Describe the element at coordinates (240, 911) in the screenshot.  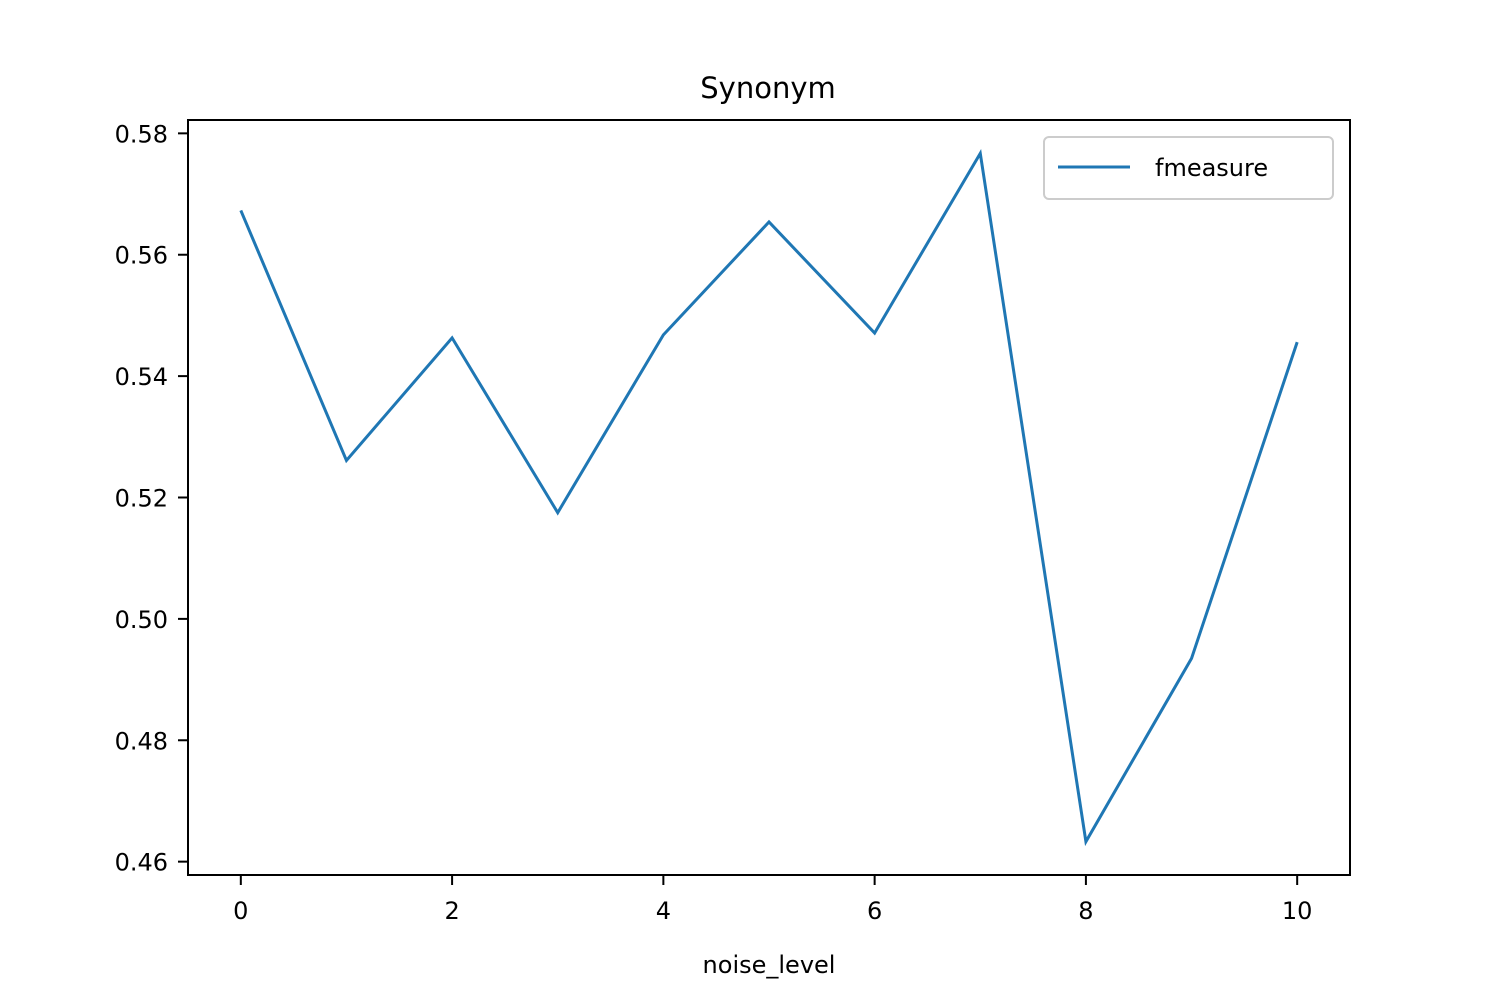
I see `x-tick-label: 0` at that location.